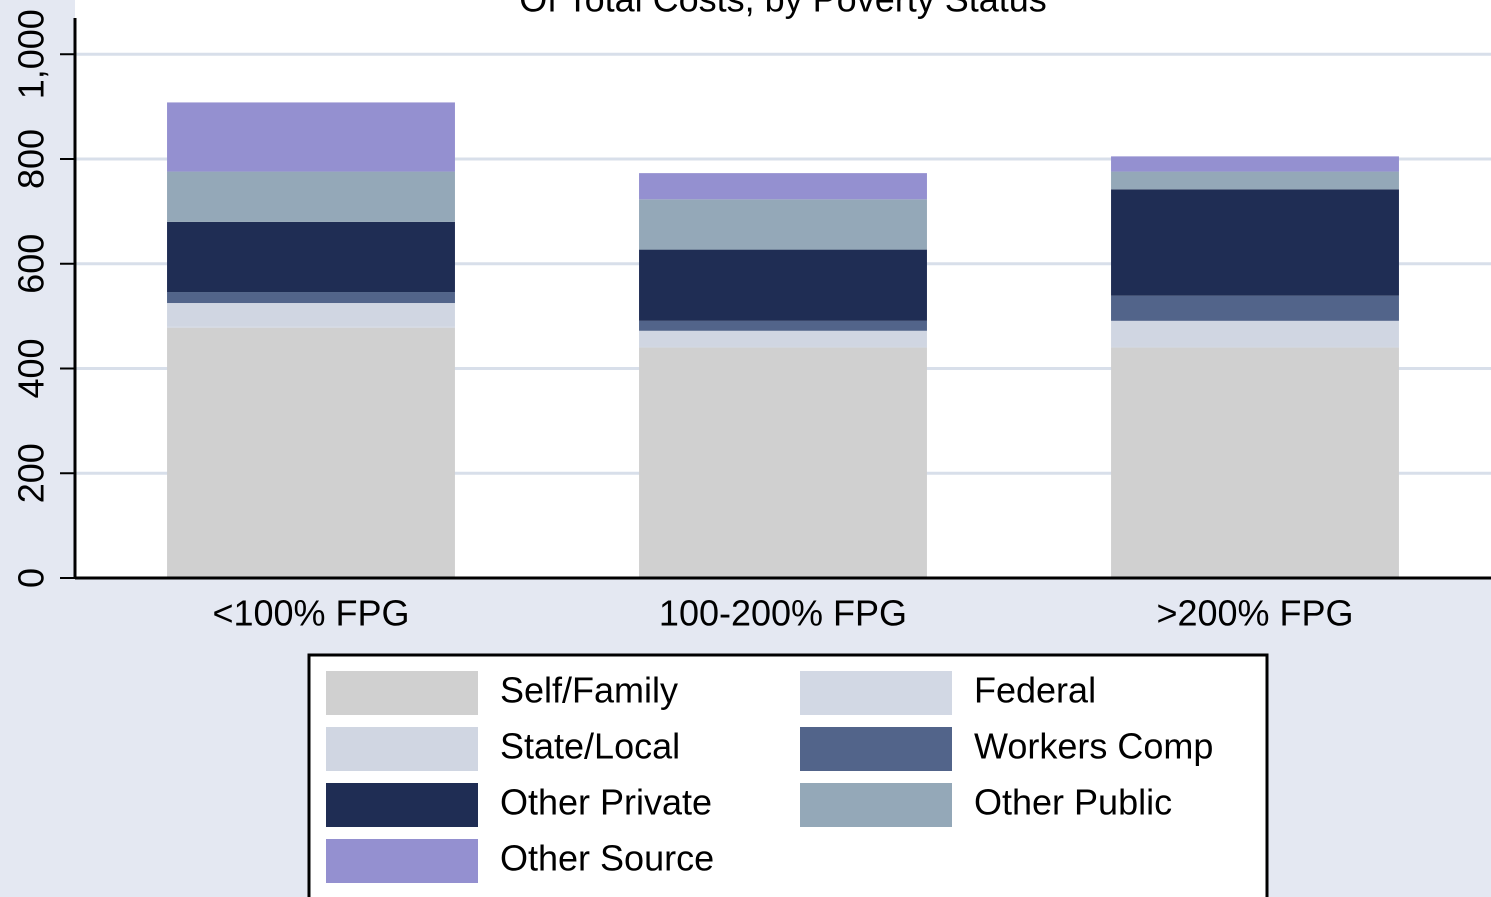  What do you see at coordinates (310, 613) in the screenshot?
I see `x-tick-label: <100% FPG` at bounding box center [310, 613].